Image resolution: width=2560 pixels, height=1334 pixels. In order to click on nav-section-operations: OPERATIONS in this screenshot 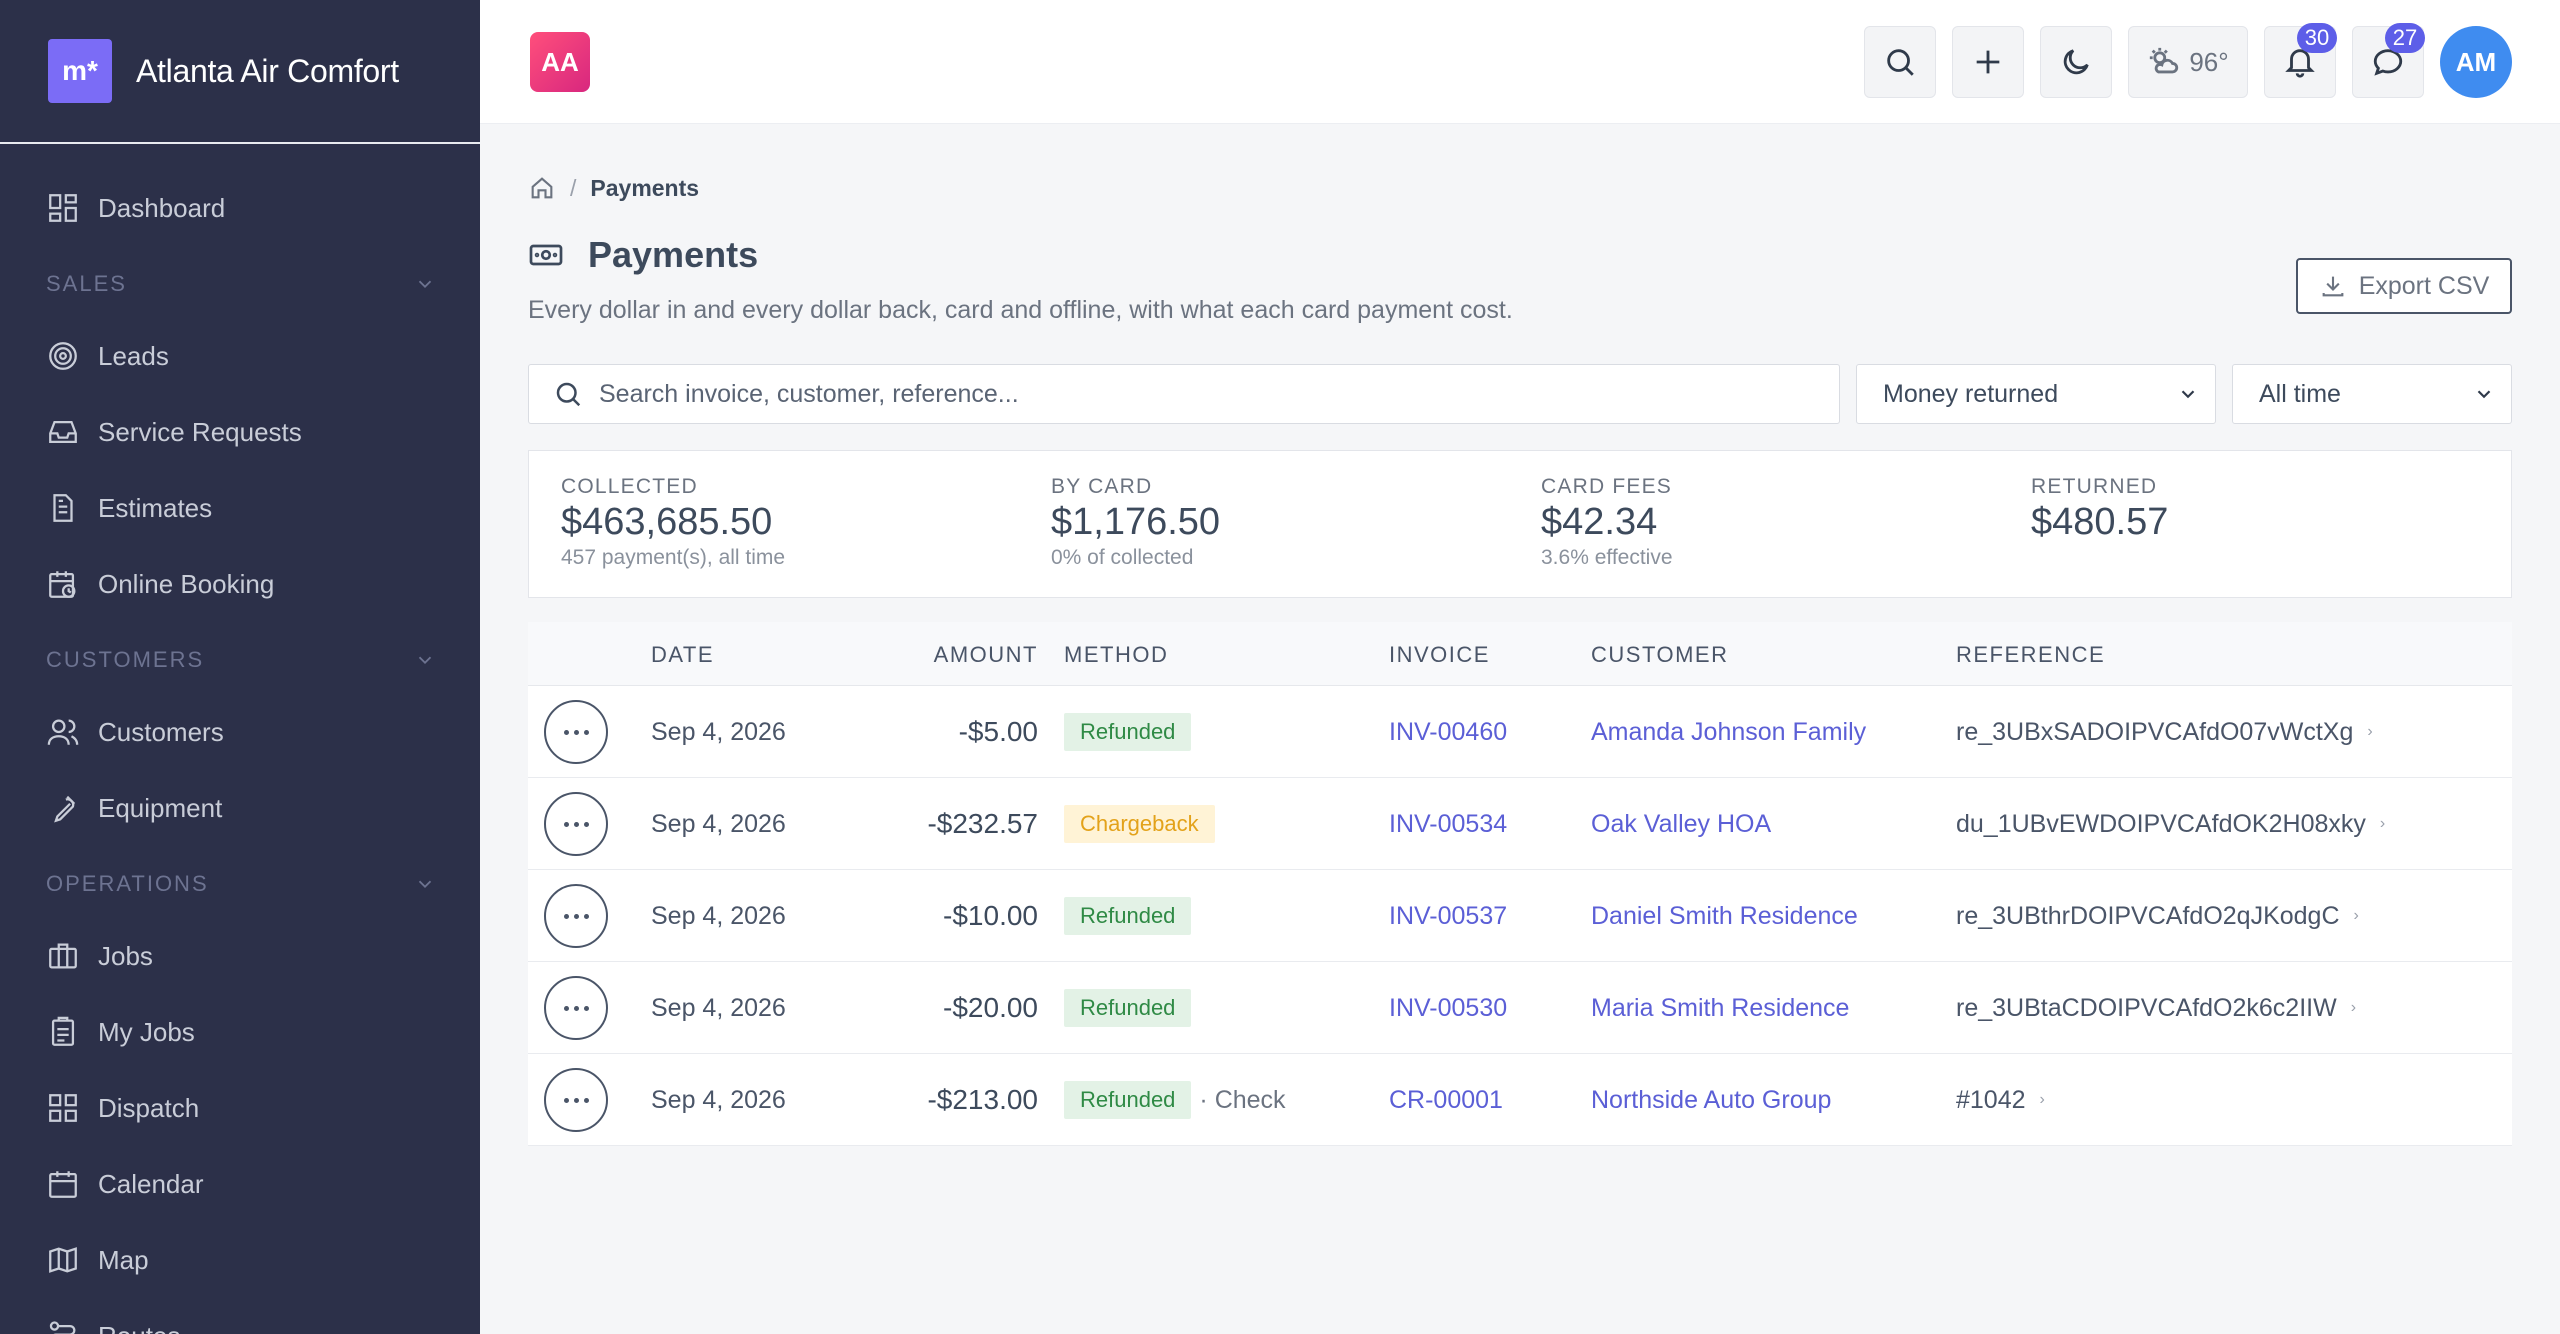, I will do `click(240, 884)`.